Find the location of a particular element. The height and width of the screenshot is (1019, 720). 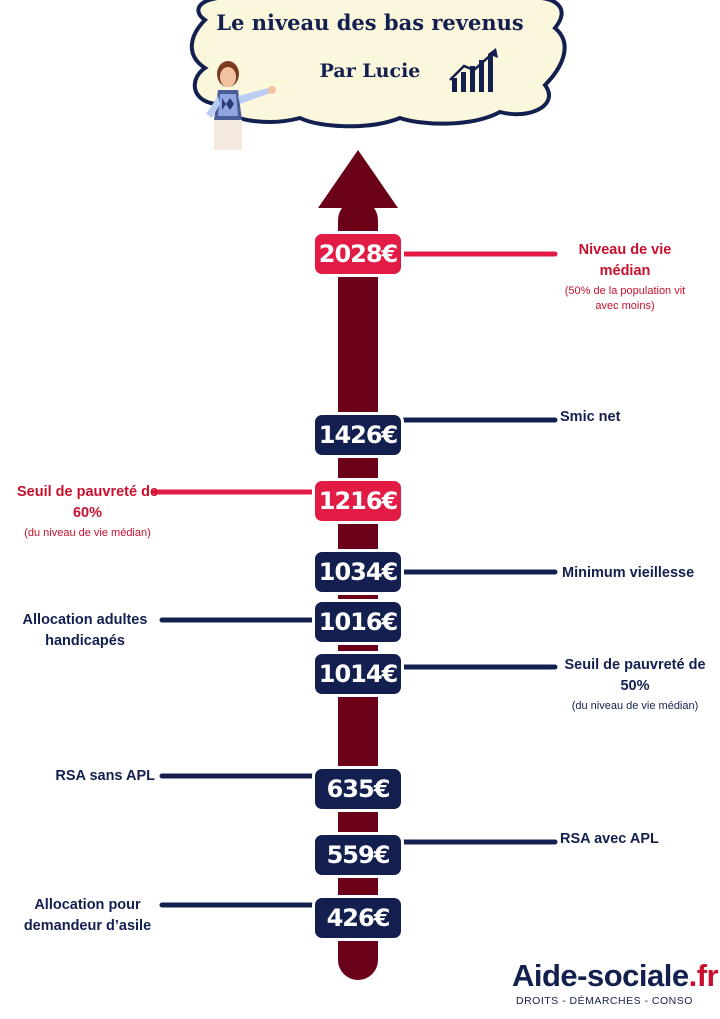

amount-label-text: Allocation pour demandeur d’asile is located at coordinates (87, 915).